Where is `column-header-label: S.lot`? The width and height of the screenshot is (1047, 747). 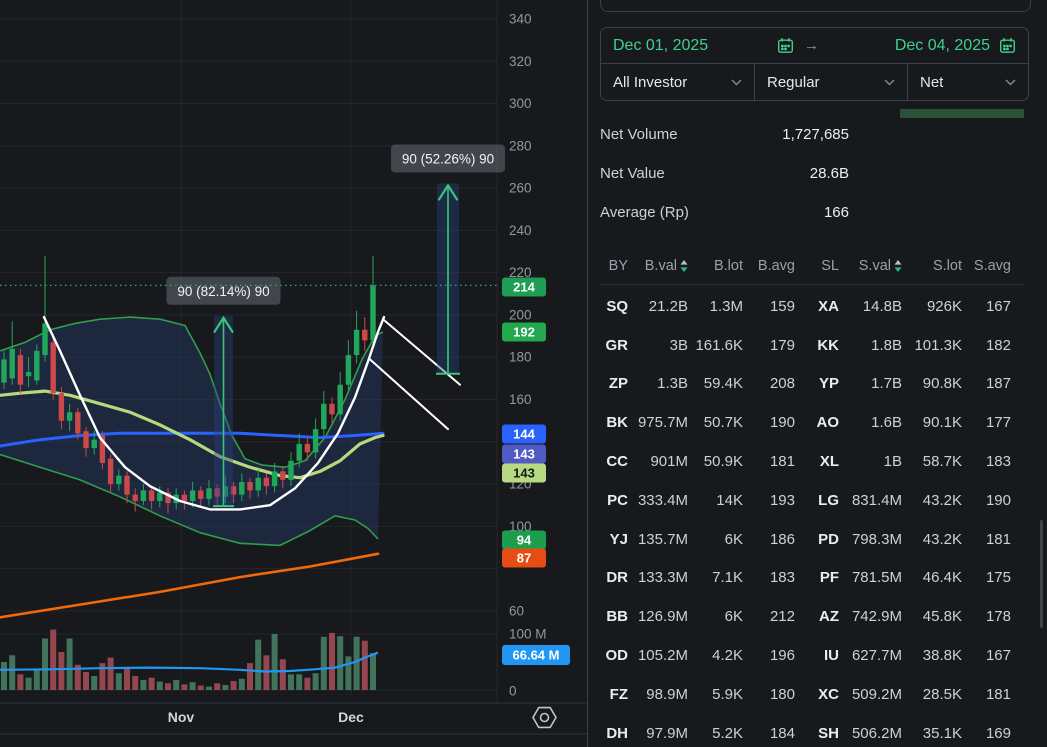 column-header-label: S.lot is located at coordinates (947, 266).